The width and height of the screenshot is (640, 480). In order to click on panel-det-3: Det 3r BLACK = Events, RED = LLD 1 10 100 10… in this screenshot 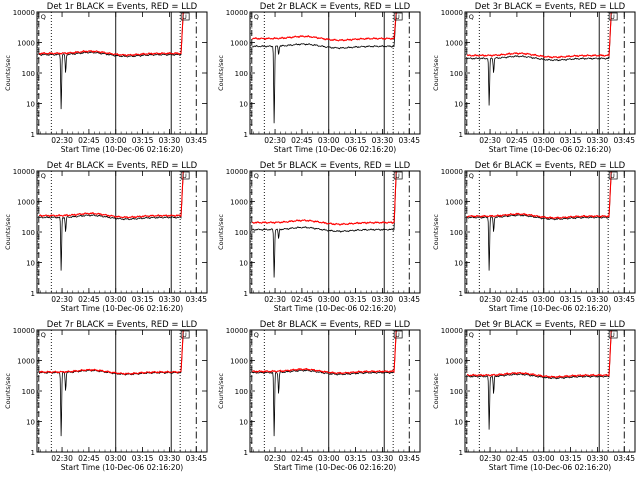, I will do `click(534, 78)`.